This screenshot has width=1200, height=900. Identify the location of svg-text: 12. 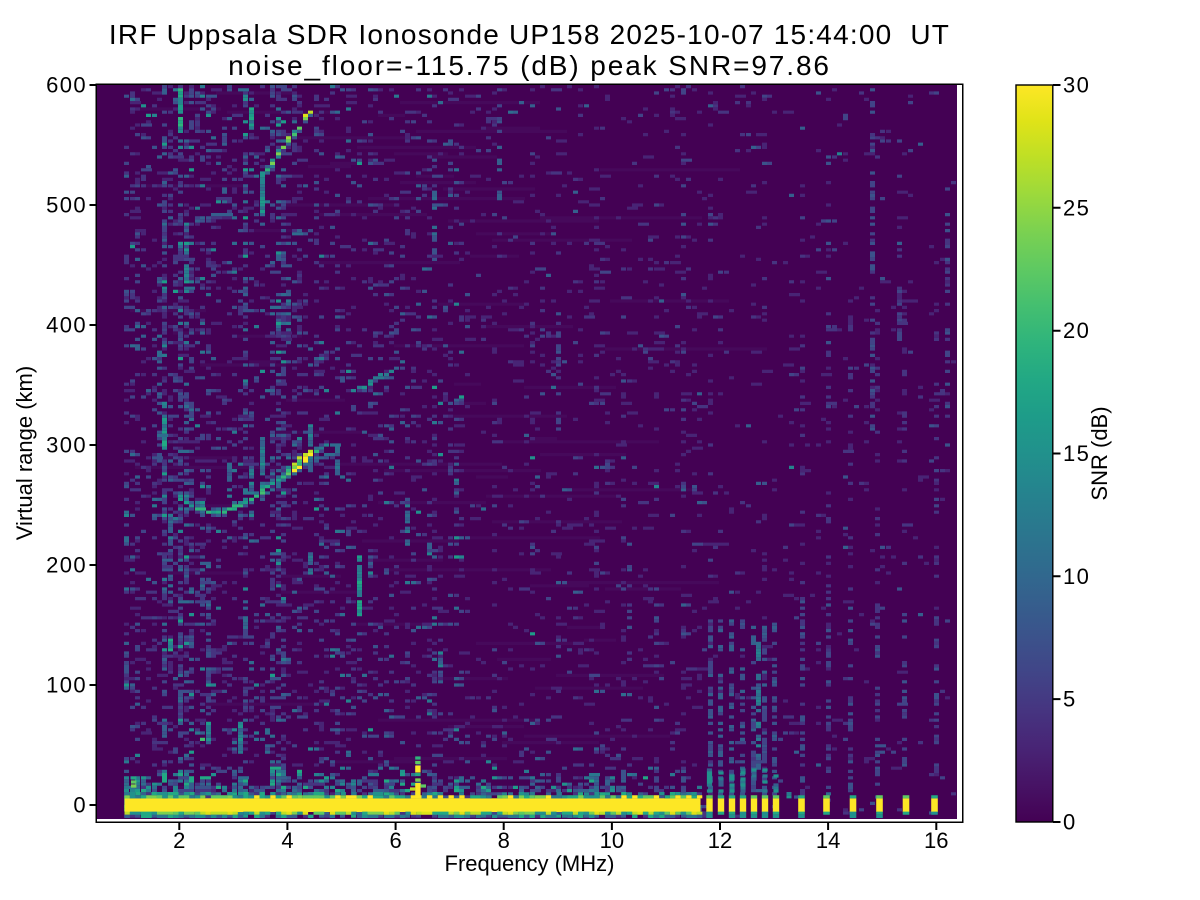
(720, 840).